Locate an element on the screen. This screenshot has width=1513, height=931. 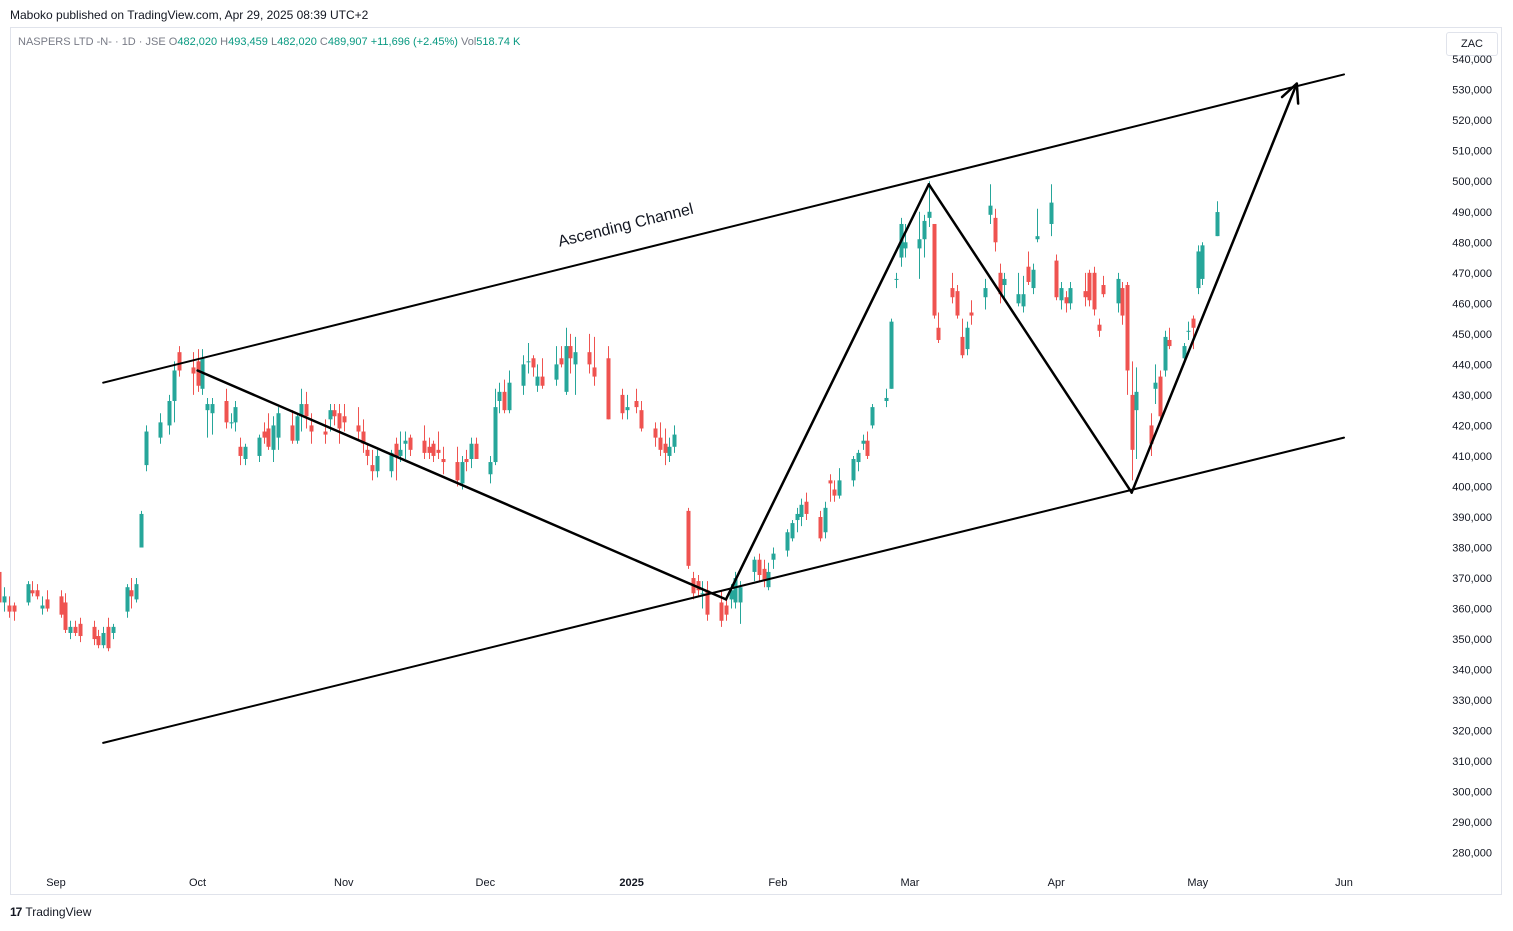
x-tick-label: Jun is located at coordinates (1344, 883).